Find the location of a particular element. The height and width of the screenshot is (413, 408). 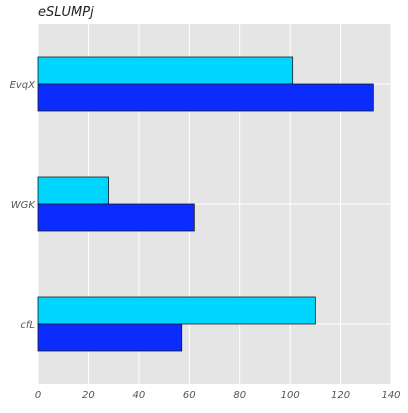

x-tick-label: 0 is located at coordinates (38, 395).